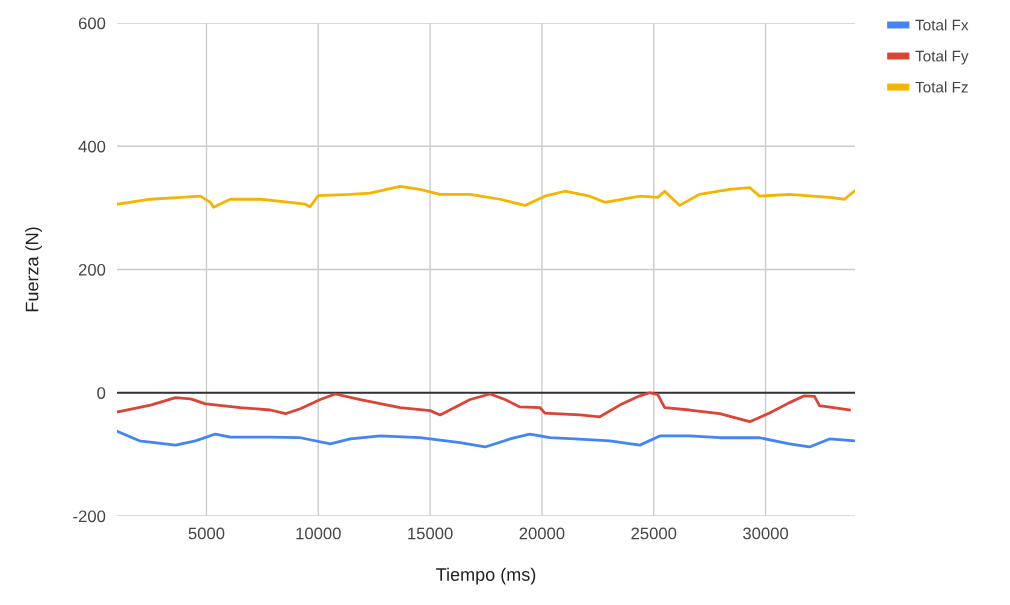  Describe the element at coordinates (101, 393) in the screenshot. I see `y-tick-label: 0` at that location.